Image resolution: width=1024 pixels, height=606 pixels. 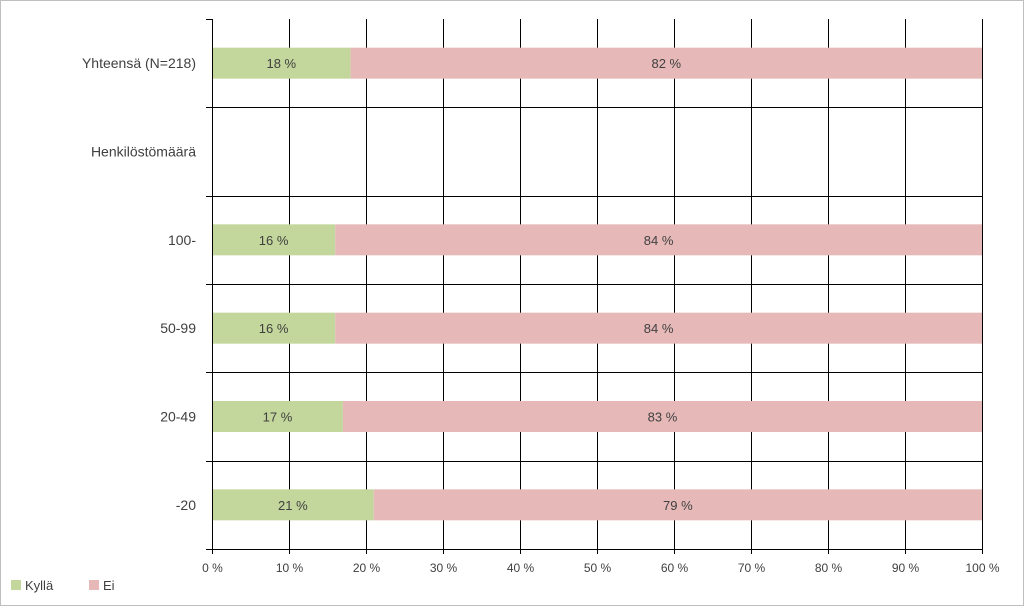 I want to click on bar-kyllä-2, so click(x=274, y=240).